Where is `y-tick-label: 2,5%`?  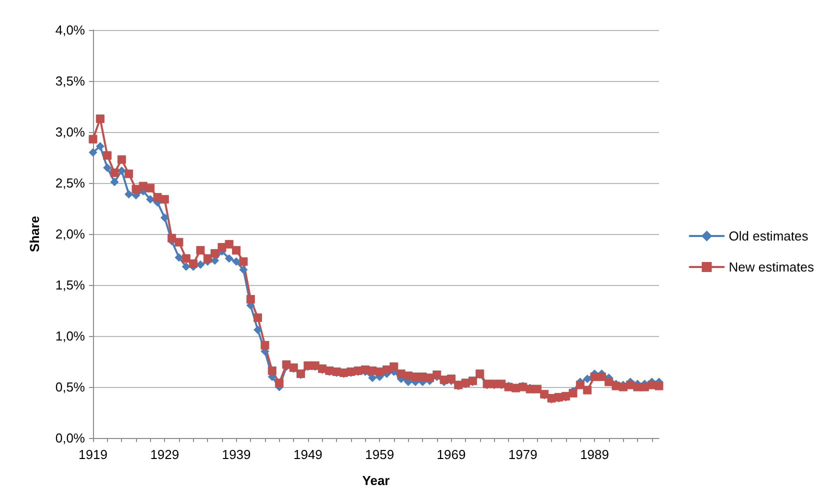
y-tick-label: 2,5% is located at coordinates (70, 183).